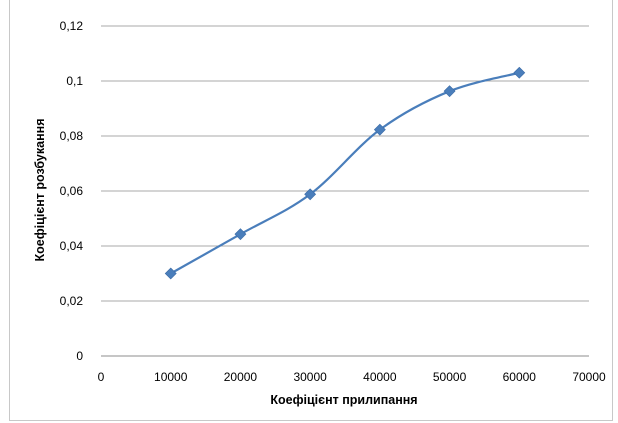 Image resolution: width=618 pixels, height=423 pixels. What do you see at coordinates (241, 377) in the screenshot?
I see `x-tick-label: 20000` at bounding box center [241, 377].